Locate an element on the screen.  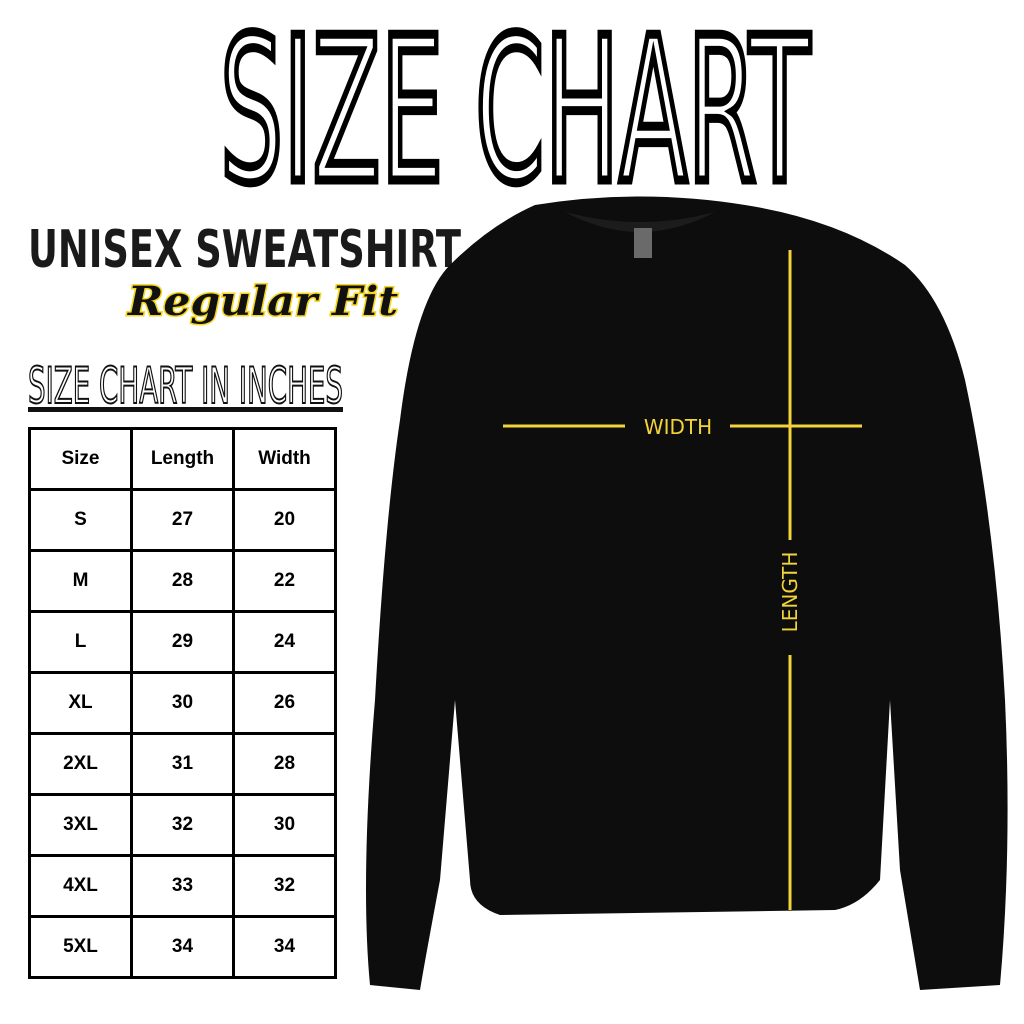
table-row: 2XL 31 28 is located at coordinates (182, 764).